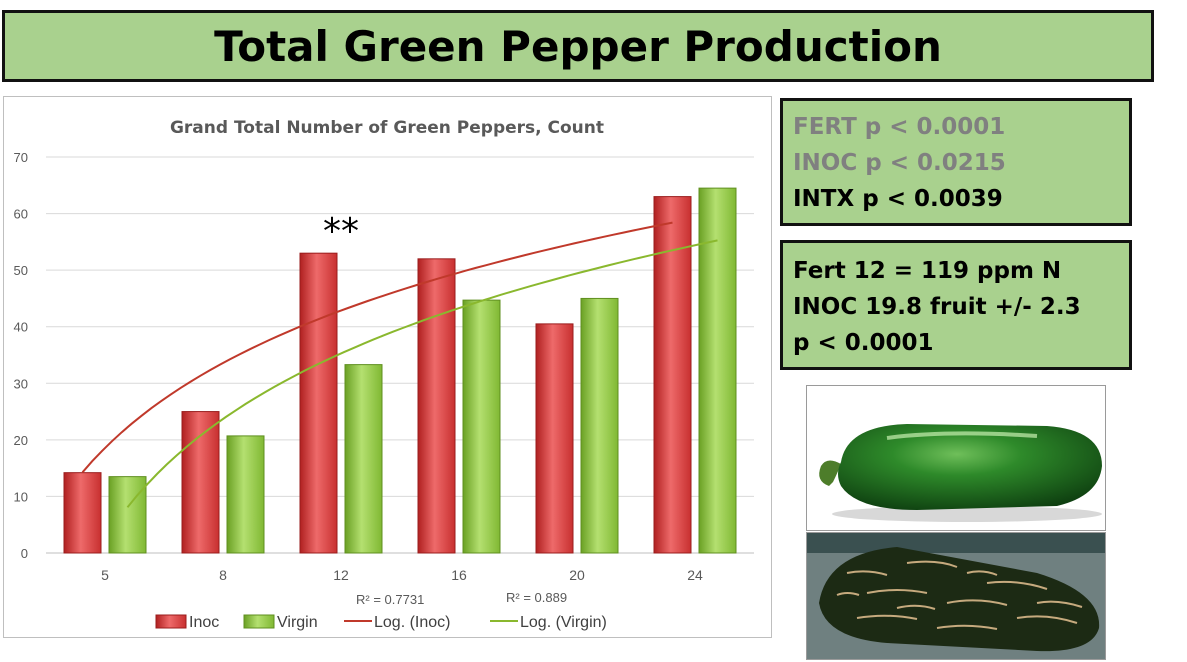 This screenshot has height=662, width=1187. What do you see at coordinates (695, 575) in the screenshot?
I see `x-tick-label: 24` at bounding box center [695, 575].